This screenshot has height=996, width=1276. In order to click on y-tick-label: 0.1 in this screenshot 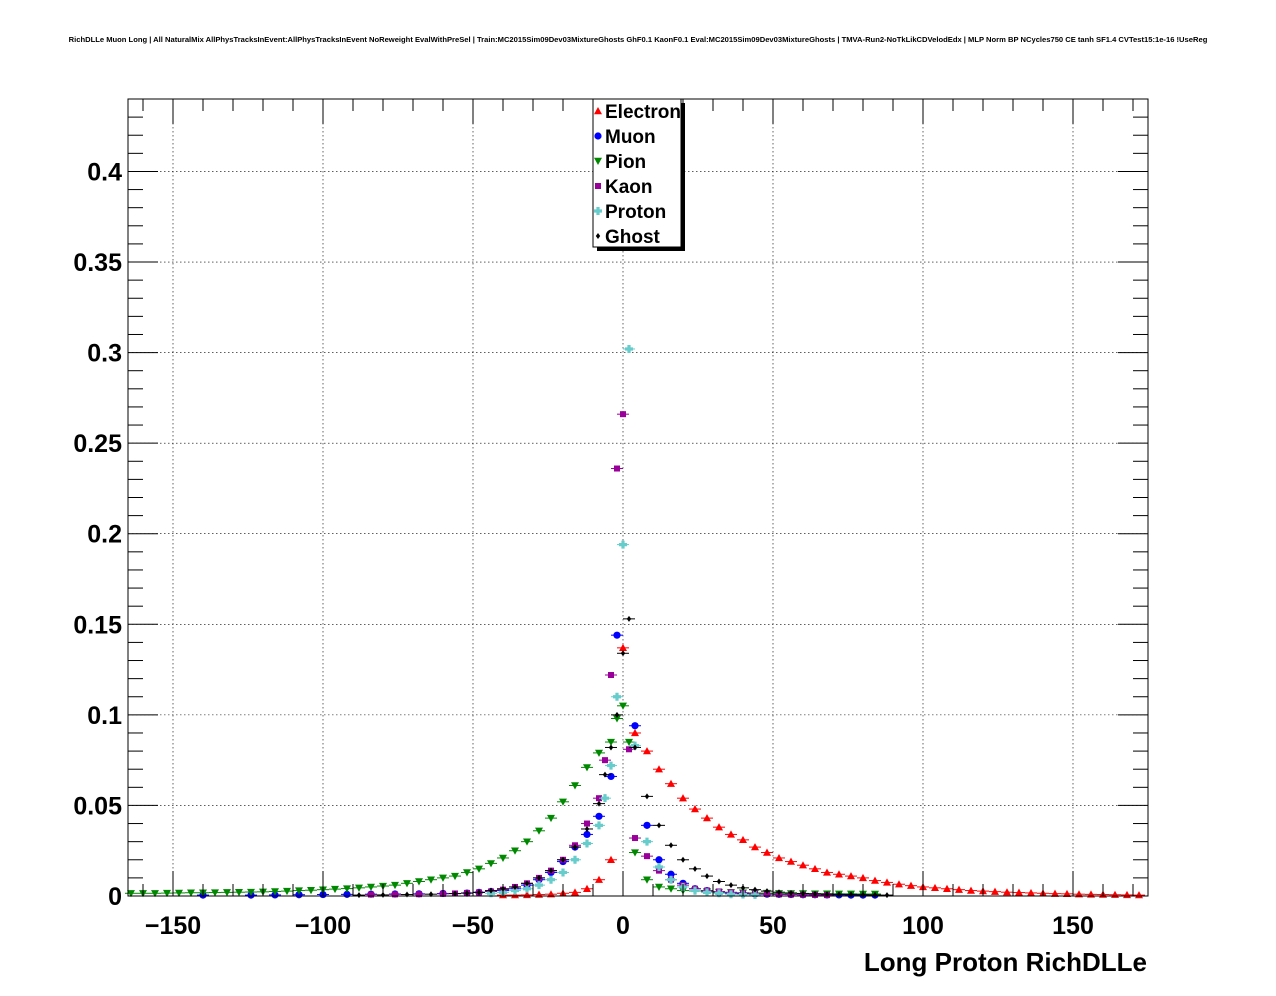, I will do `click(104, 716)`.